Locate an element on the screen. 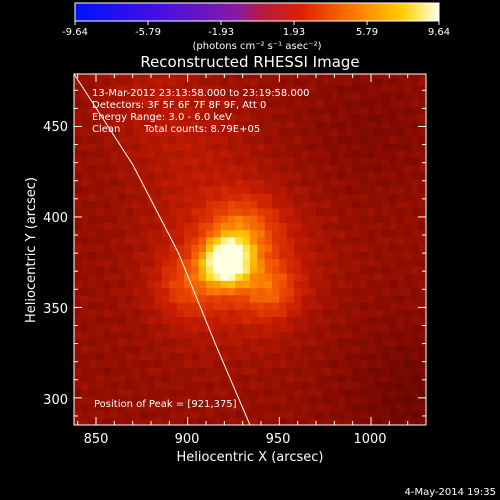 This screenshot has height=500, width=500. time-range-annotation: 13-Mar-2012 23:13:58.000 to 23:19:58.000 is located at coordinates (201, 93).